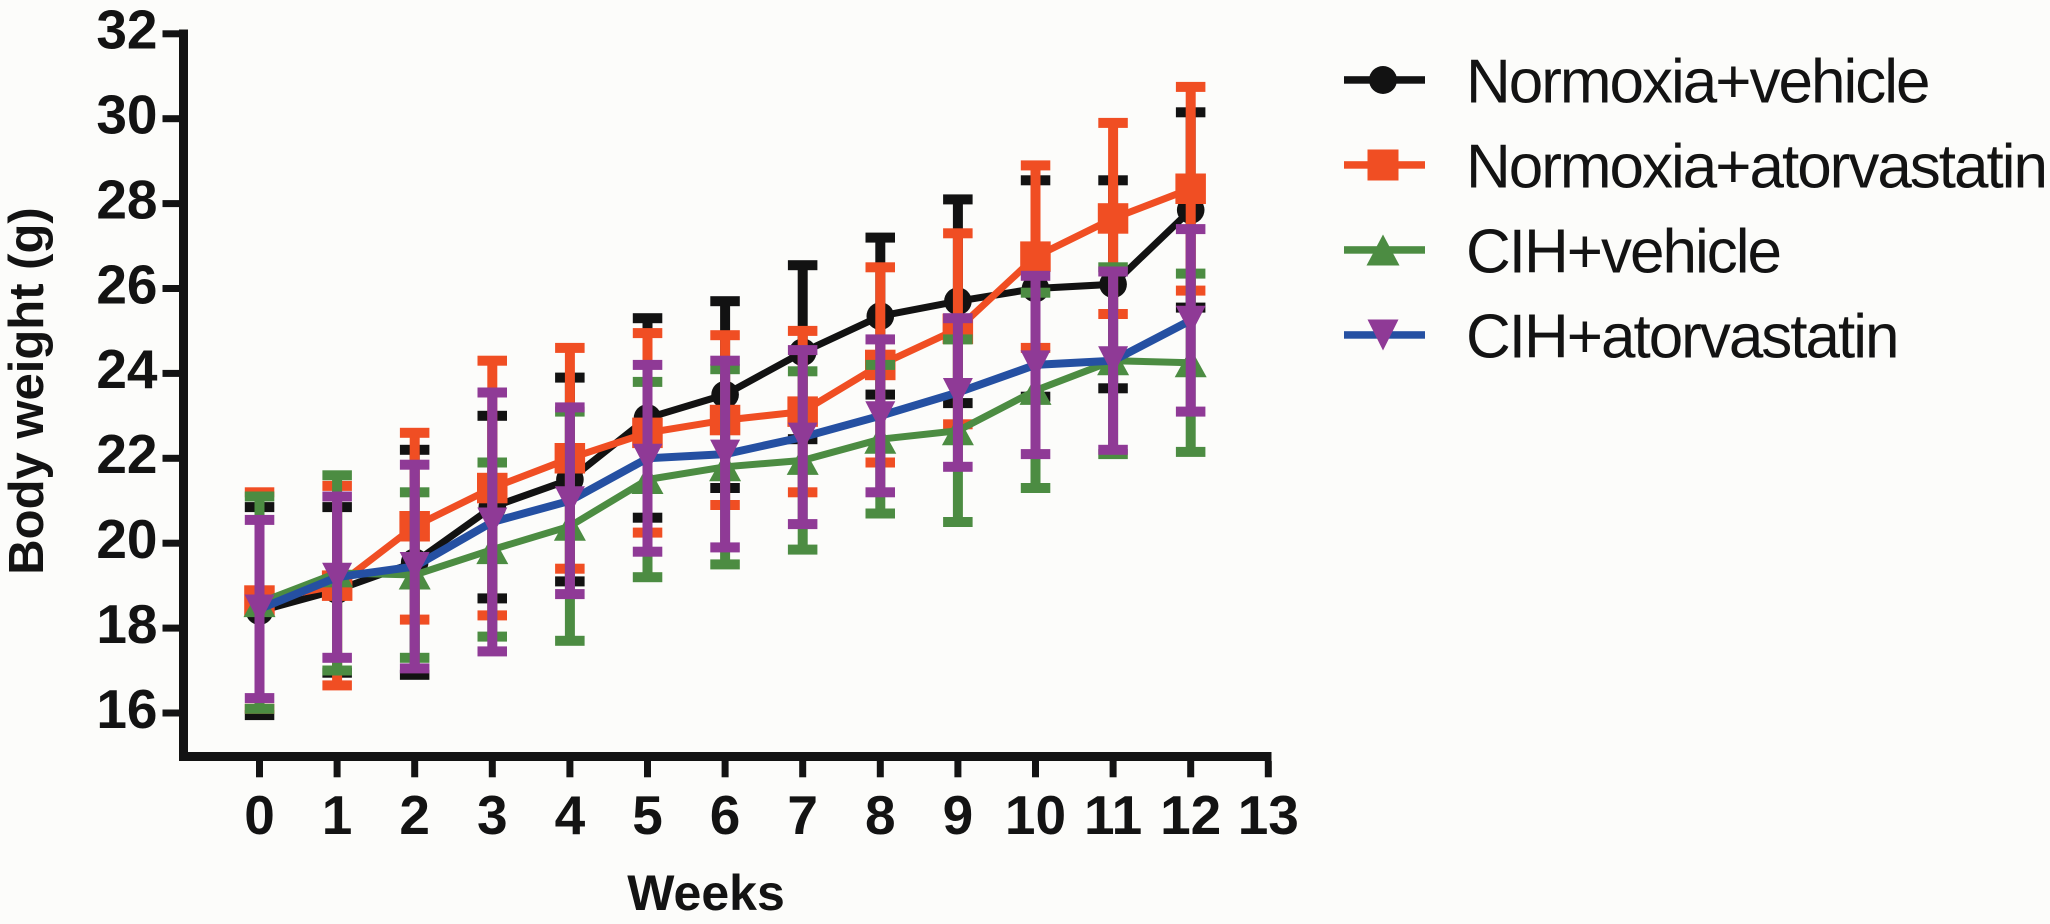  I want to click on svg-text: 2, so click(414, 815).